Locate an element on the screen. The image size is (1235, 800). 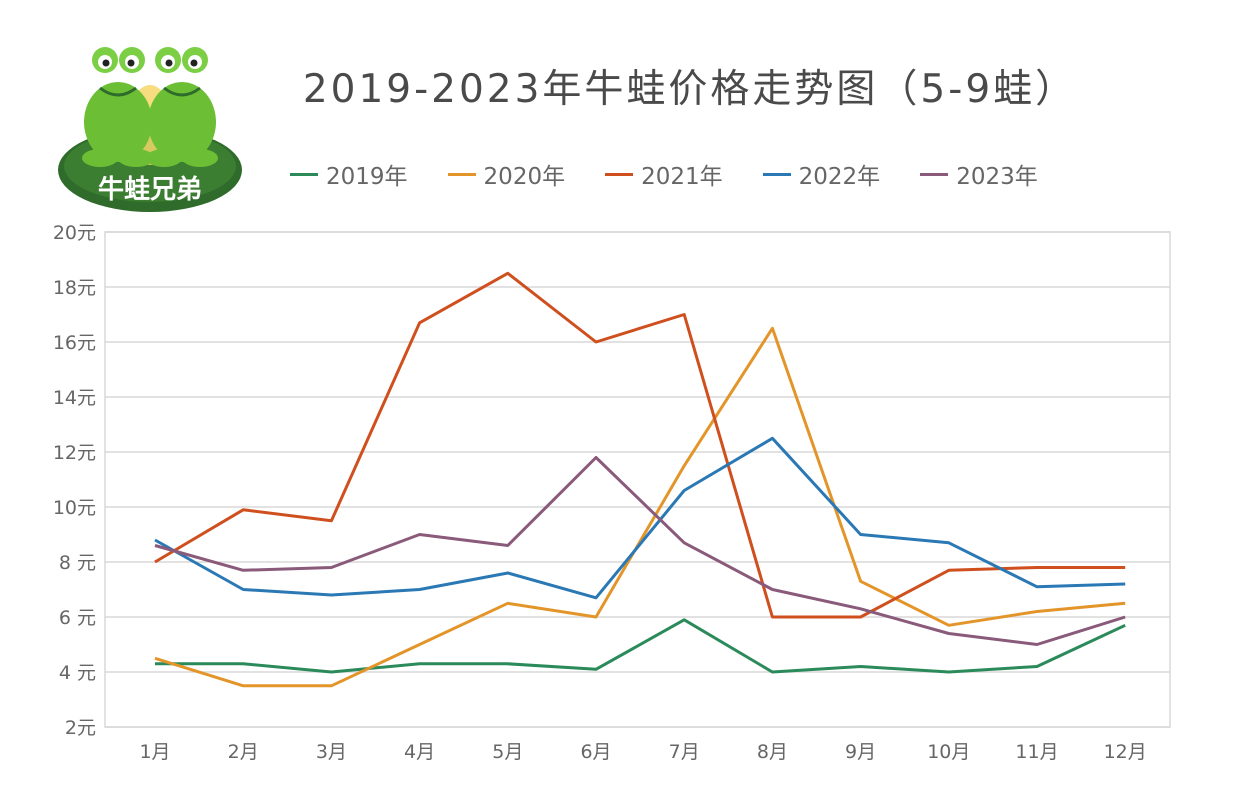
legend-item-2022: 2022年 is located at coordinates (821, 174).